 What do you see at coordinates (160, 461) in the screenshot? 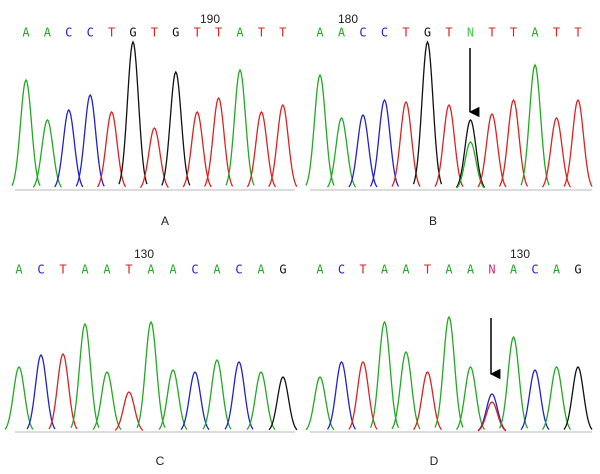
I see `panel-label: C` at bounding box center [160, 461].